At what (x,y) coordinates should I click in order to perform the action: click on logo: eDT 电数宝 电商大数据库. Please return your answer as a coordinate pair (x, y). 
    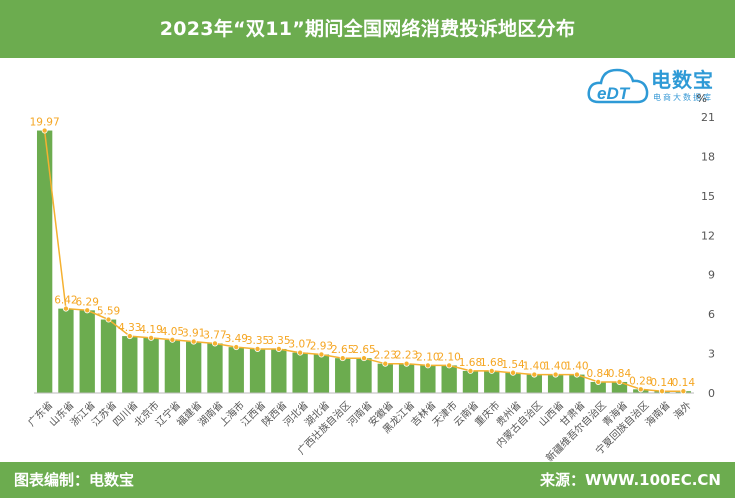
    Looking at the image, I should click on (650, 85).